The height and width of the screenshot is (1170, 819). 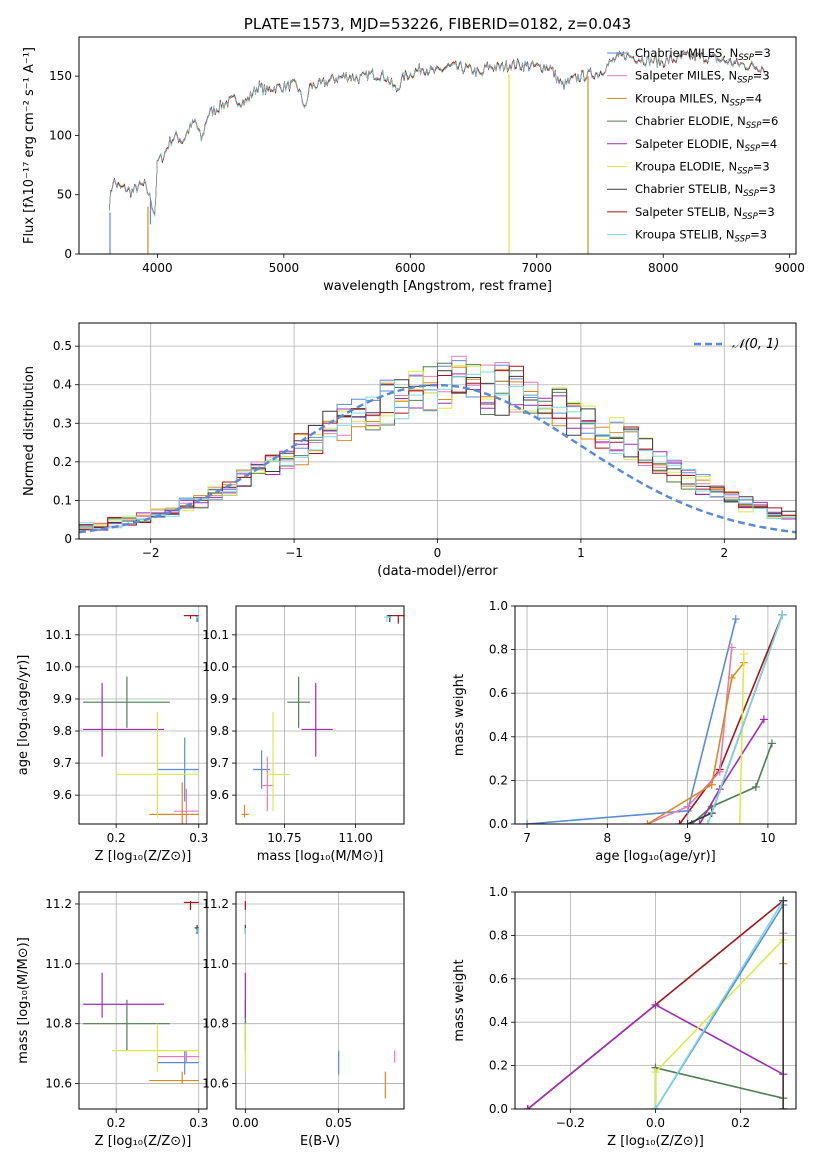 I want to click on legend-entry-sub: SSP, so click(x=750, y=217).